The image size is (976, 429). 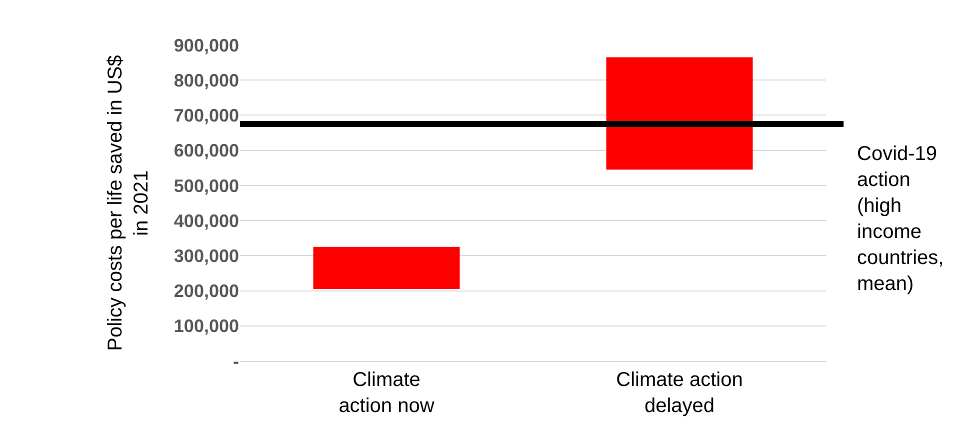 I want to click on y-tick-label: 900,000, so click(x=206, y=45).